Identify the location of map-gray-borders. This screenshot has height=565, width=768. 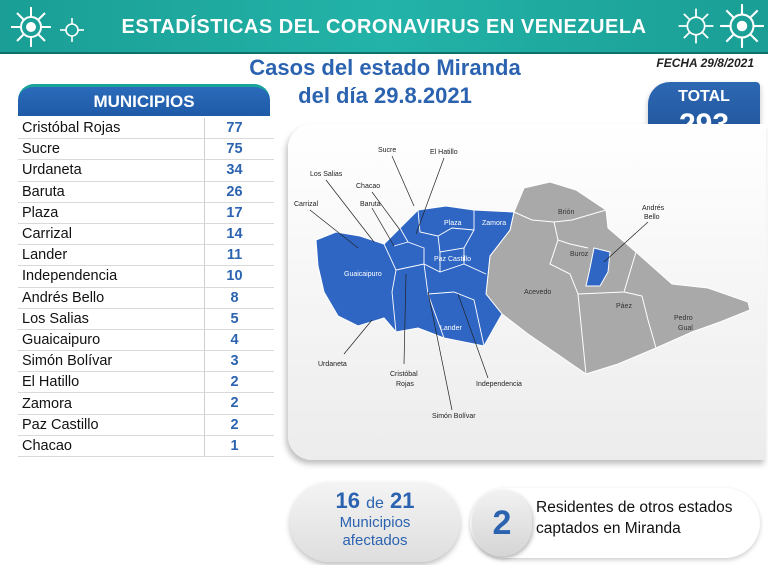
(585, 292).